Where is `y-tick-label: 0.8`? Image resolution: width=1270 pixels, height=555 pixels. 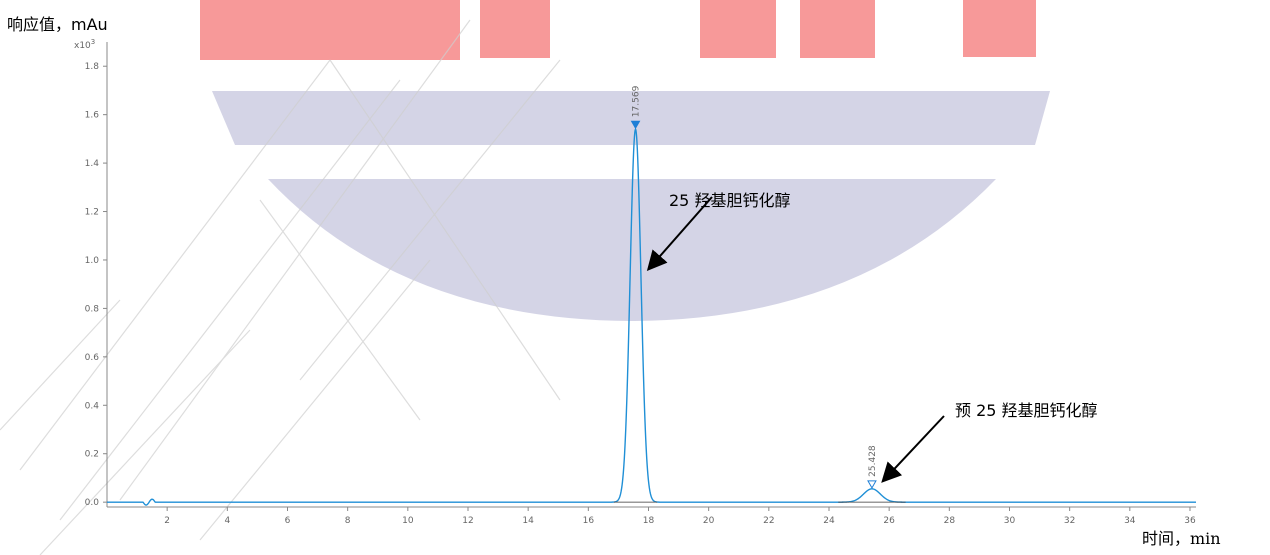
y-tick-label: 0.8 is located at coordinates (92, 309).